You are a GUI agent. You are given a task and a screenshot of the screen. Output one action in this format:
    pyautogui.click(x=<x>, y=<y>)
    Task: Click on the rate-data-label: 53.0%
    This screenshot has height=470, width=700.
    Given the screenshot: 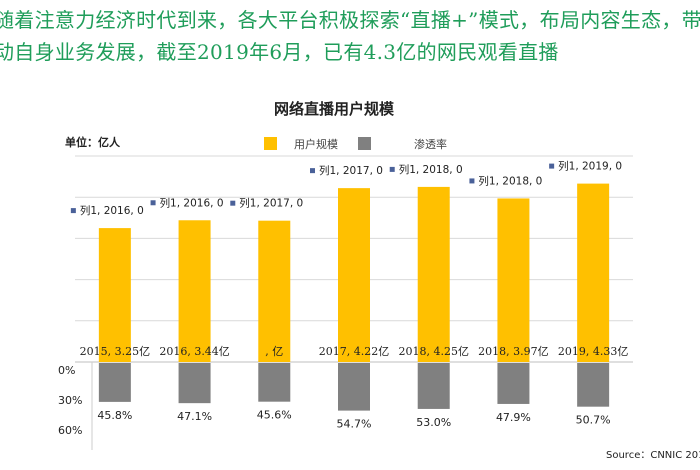 What is the action you would take?
    pyautogui.click(x=433, y=422)
    